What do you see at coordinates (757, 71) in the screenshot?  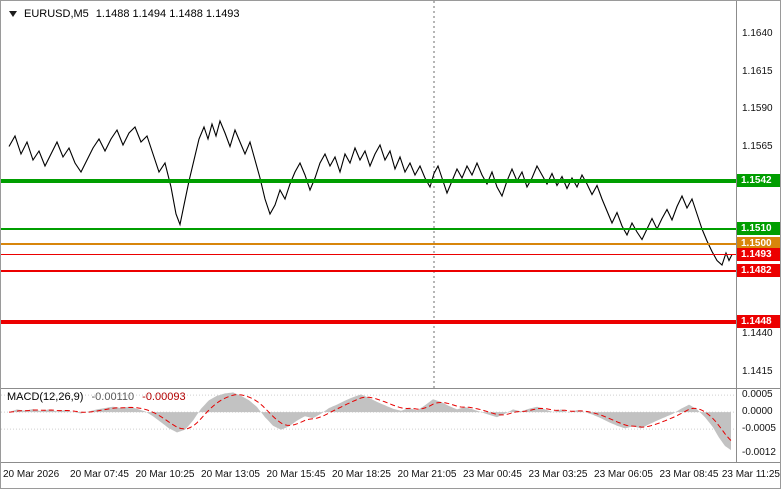 I see `price-tick-label: 1.1615` at bounding box center [757, 71].